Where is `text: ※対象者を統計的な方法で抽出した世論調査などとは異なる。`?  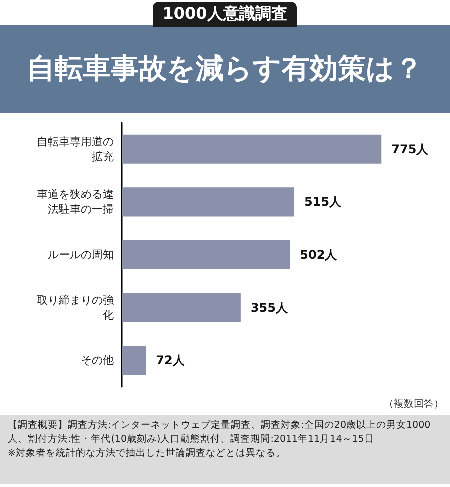 text: ※対象者を統計的な方法で抽出した世論調査などとは異なる。 is located at coordinates (147, 454).